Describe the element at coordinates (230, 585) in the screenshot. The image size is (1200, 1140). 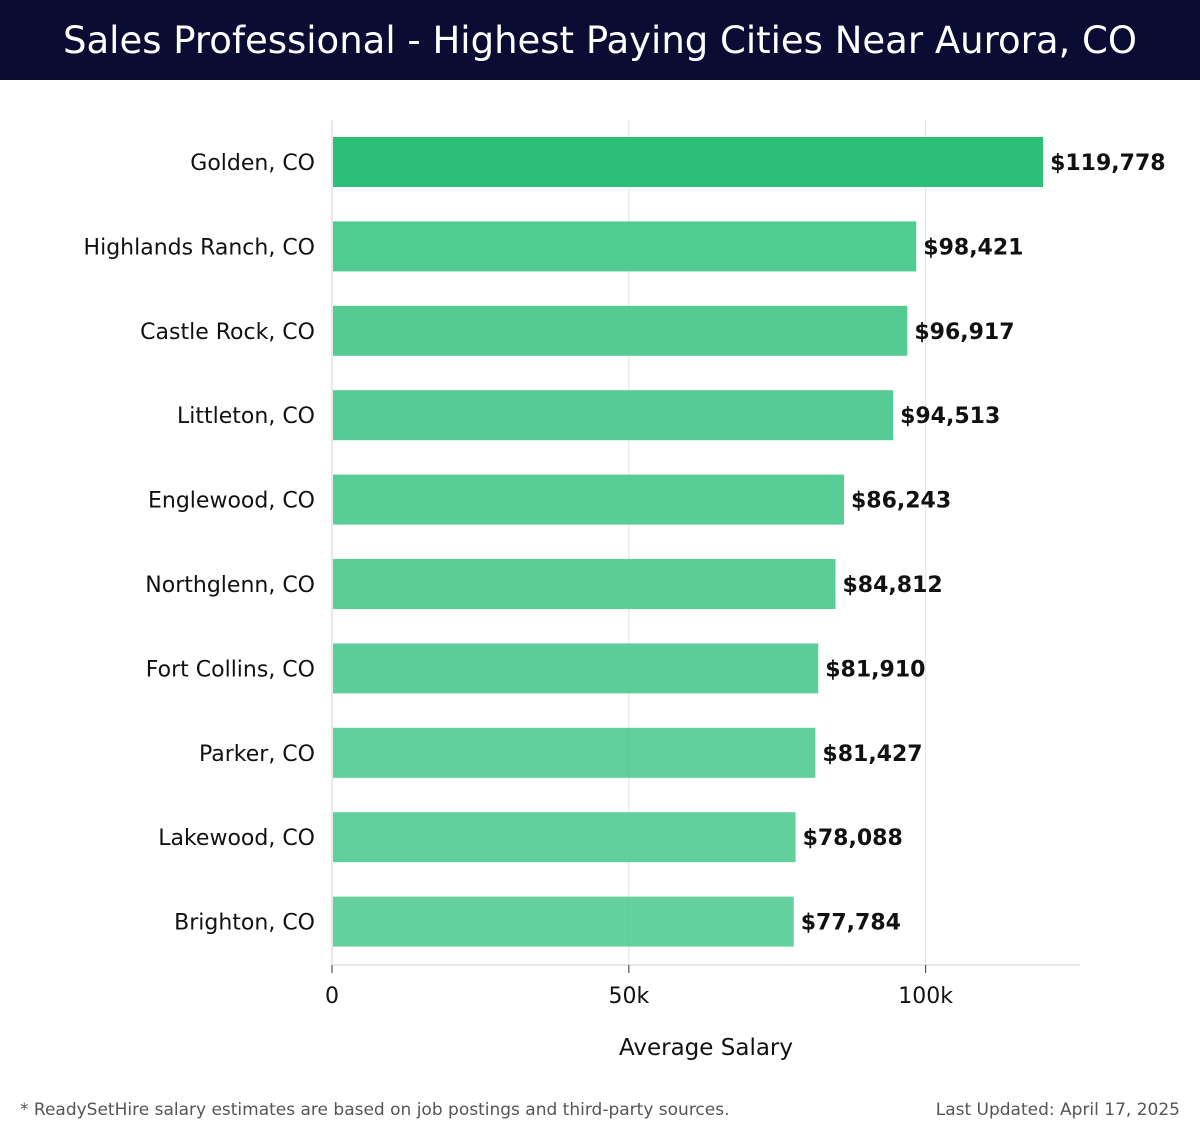
I see `category-label: Northglenn, CO` at that location.